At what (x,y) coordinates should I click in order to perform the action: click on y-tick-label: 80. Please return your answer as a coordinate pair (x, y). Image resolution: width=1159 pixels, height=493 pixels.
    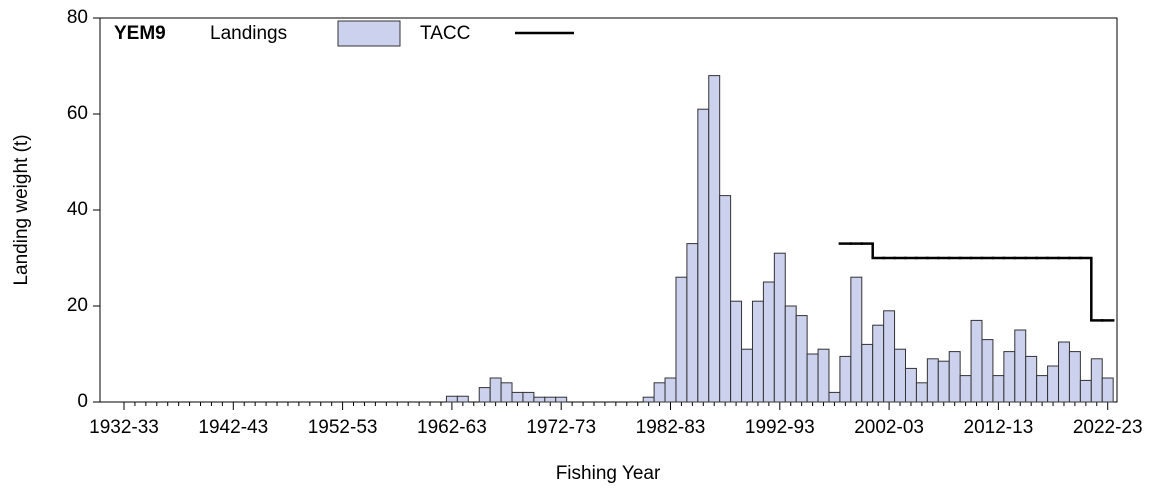
    Looking at the image, I should click on (77, 17).